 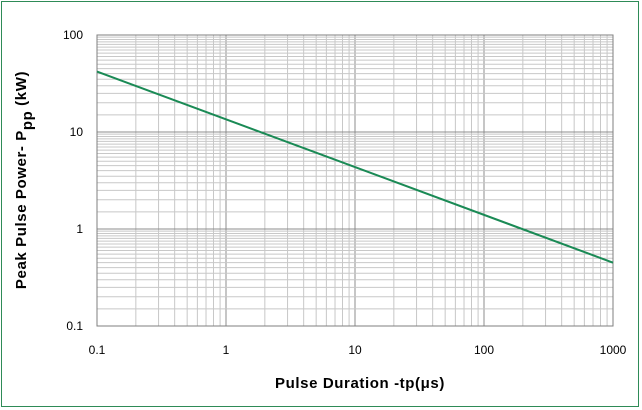 I want to click on y-tick-label: 10, so click(x=77, y=132).